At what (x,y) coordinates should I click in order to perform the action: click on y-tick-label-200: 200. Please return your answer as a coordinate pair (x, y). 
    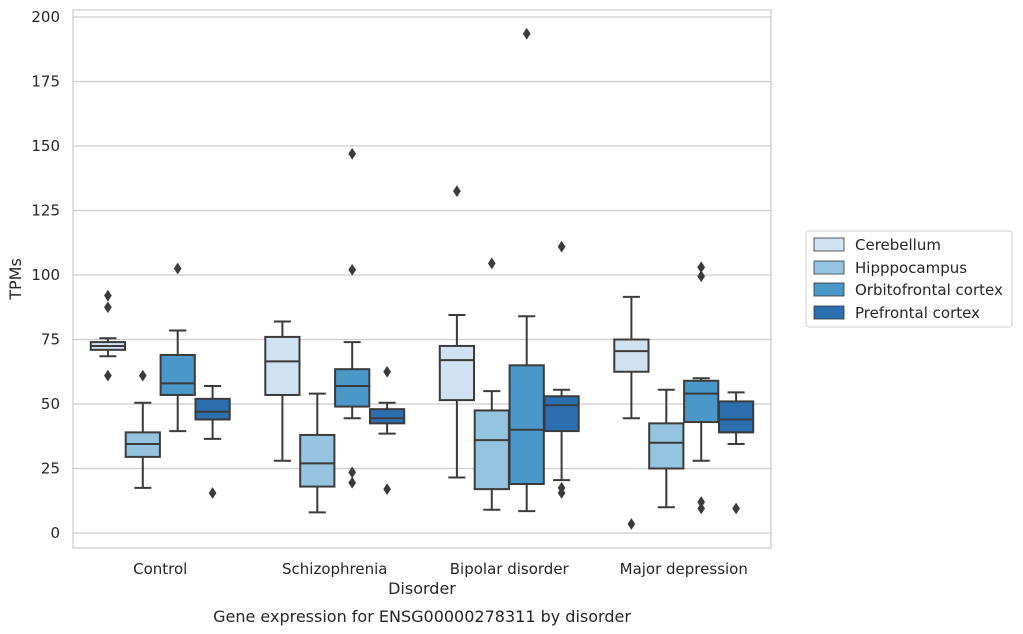
    Looking at the image, I should click on (45, 17).